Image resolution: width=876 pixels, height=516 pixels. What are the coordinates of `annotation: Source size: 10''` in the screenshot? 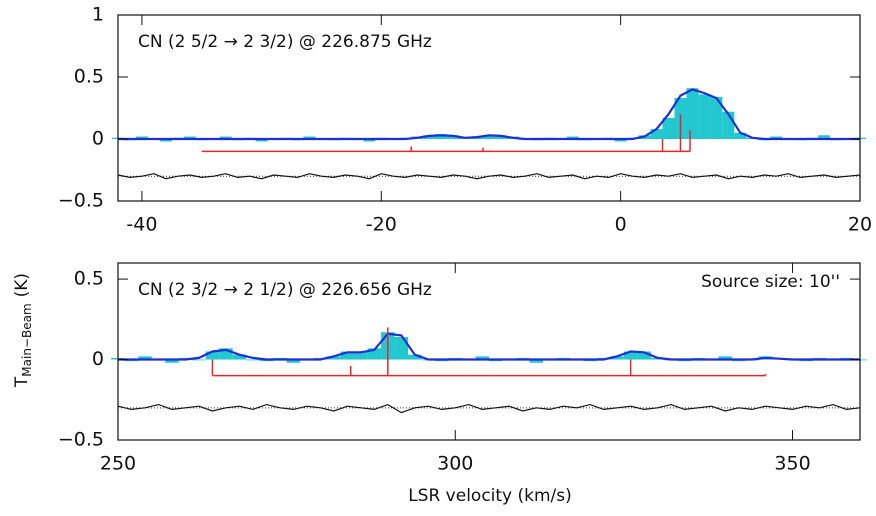 It's located at (770, 282).